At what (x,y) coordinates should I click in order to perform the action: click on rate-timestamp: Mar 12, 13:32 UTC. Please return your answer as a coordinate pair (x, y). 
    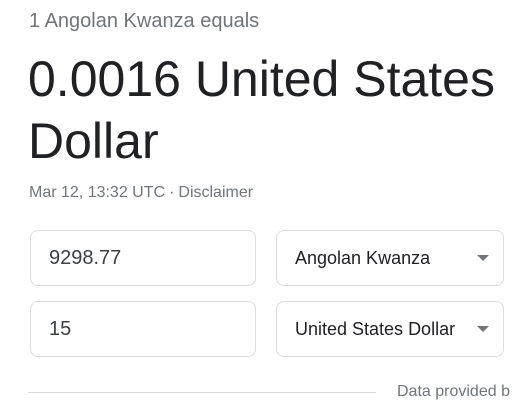
    Looking at the image, I should click on (97, 192).